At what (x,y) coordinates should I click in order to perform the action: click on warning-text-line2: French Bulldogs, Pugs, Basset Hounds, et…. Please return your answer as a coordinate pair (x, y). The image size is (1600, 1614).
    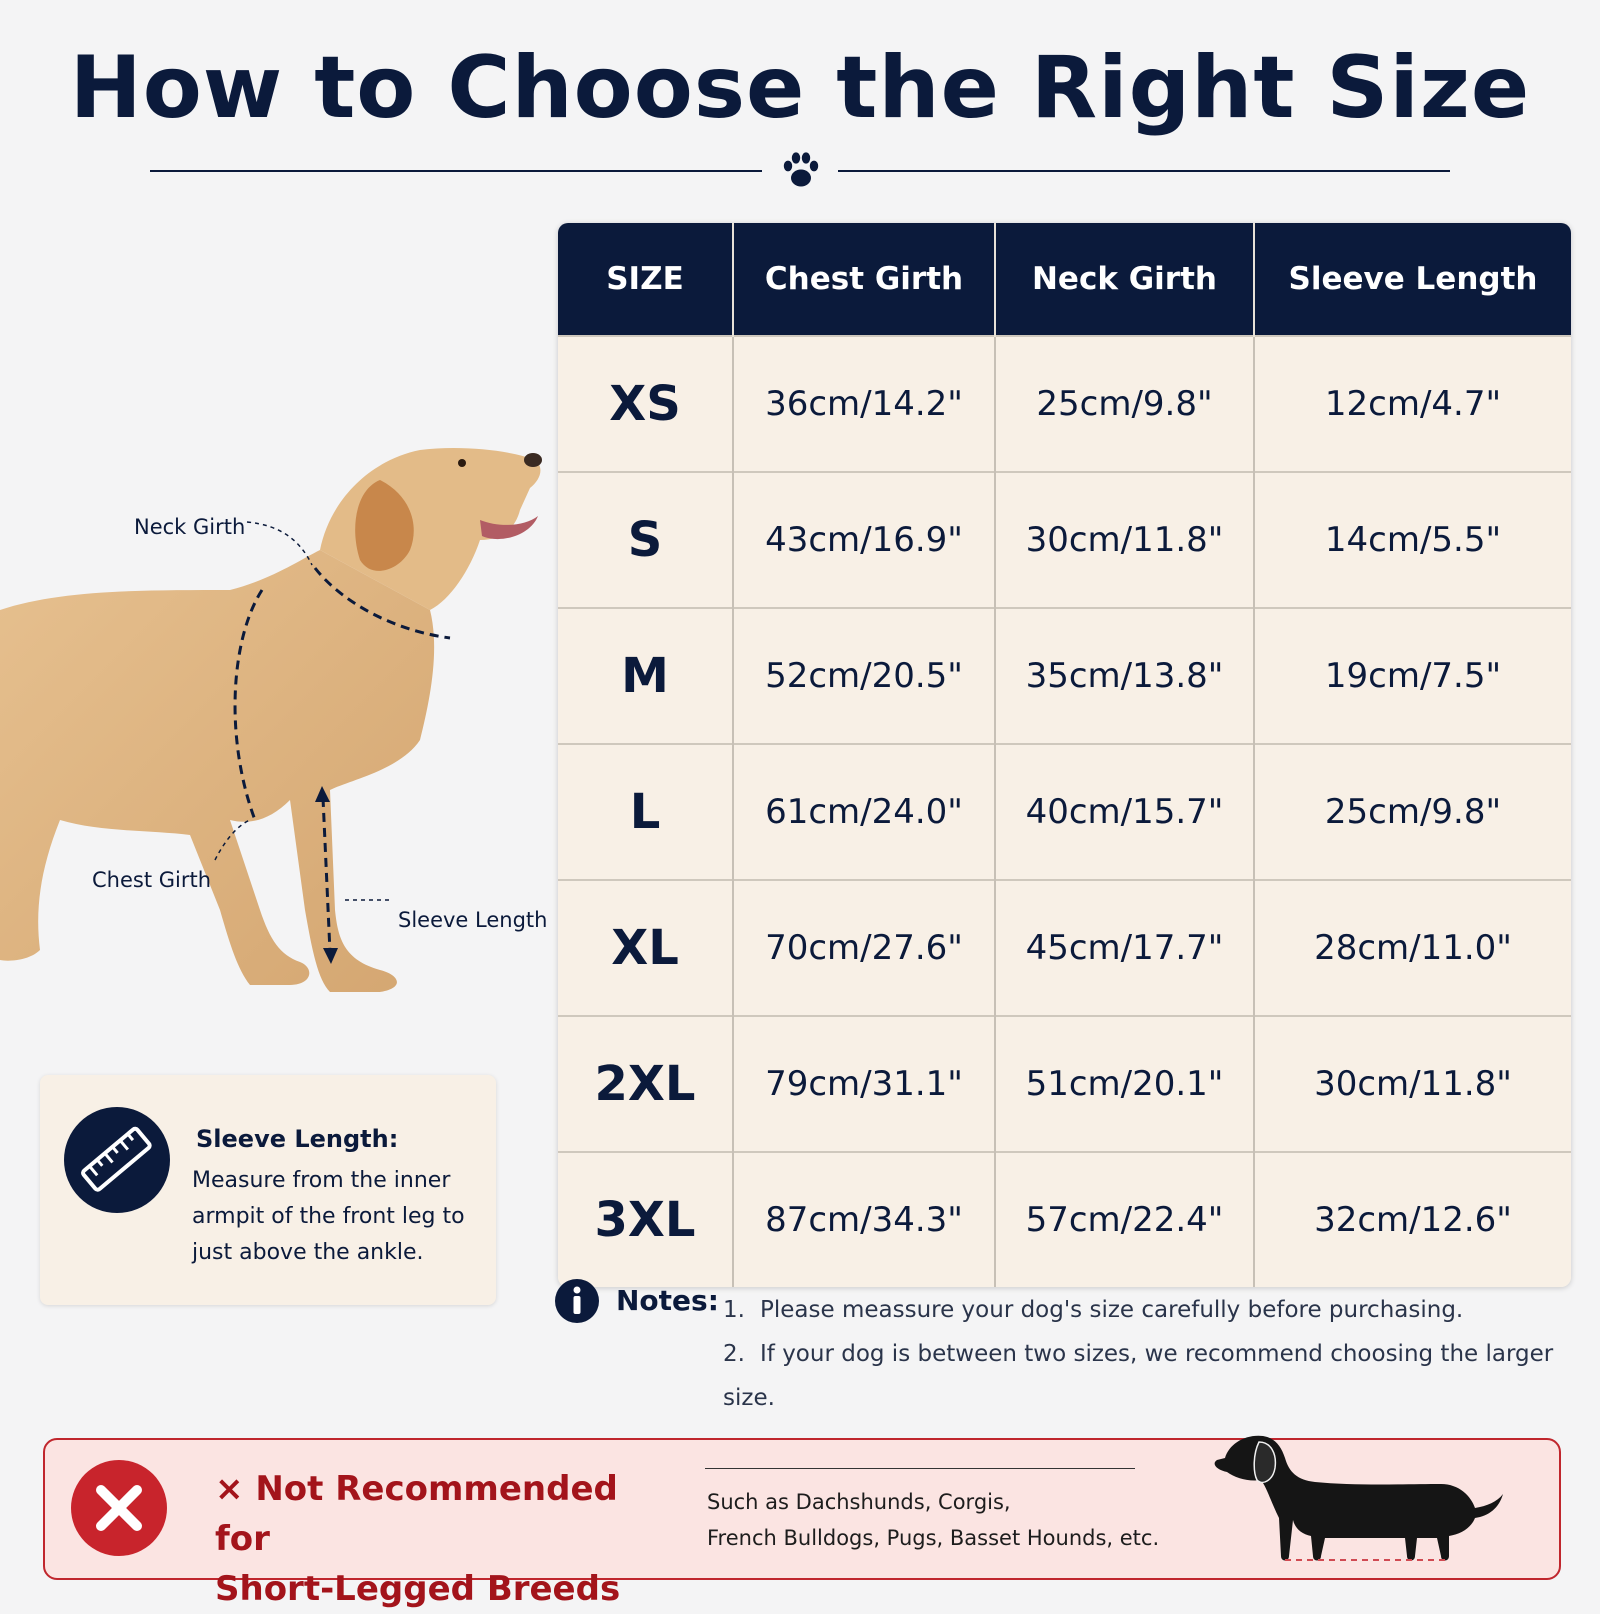
    Looking at the image, I should click on (933, 1538).